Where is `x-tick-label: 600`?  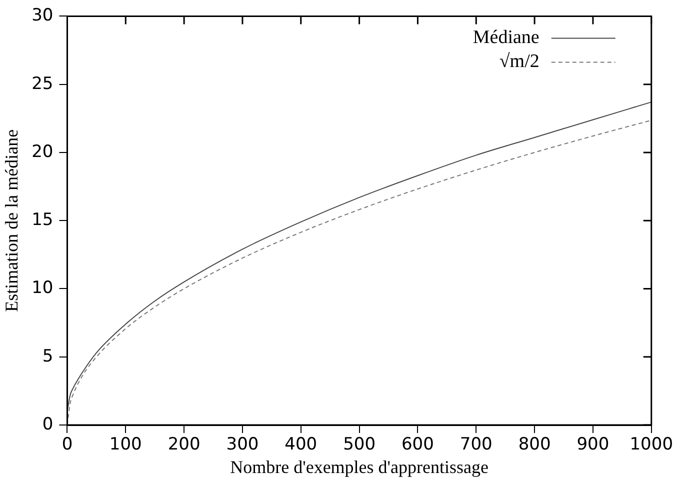
x-tick-label: 600 is located at coordinates (417, 444).